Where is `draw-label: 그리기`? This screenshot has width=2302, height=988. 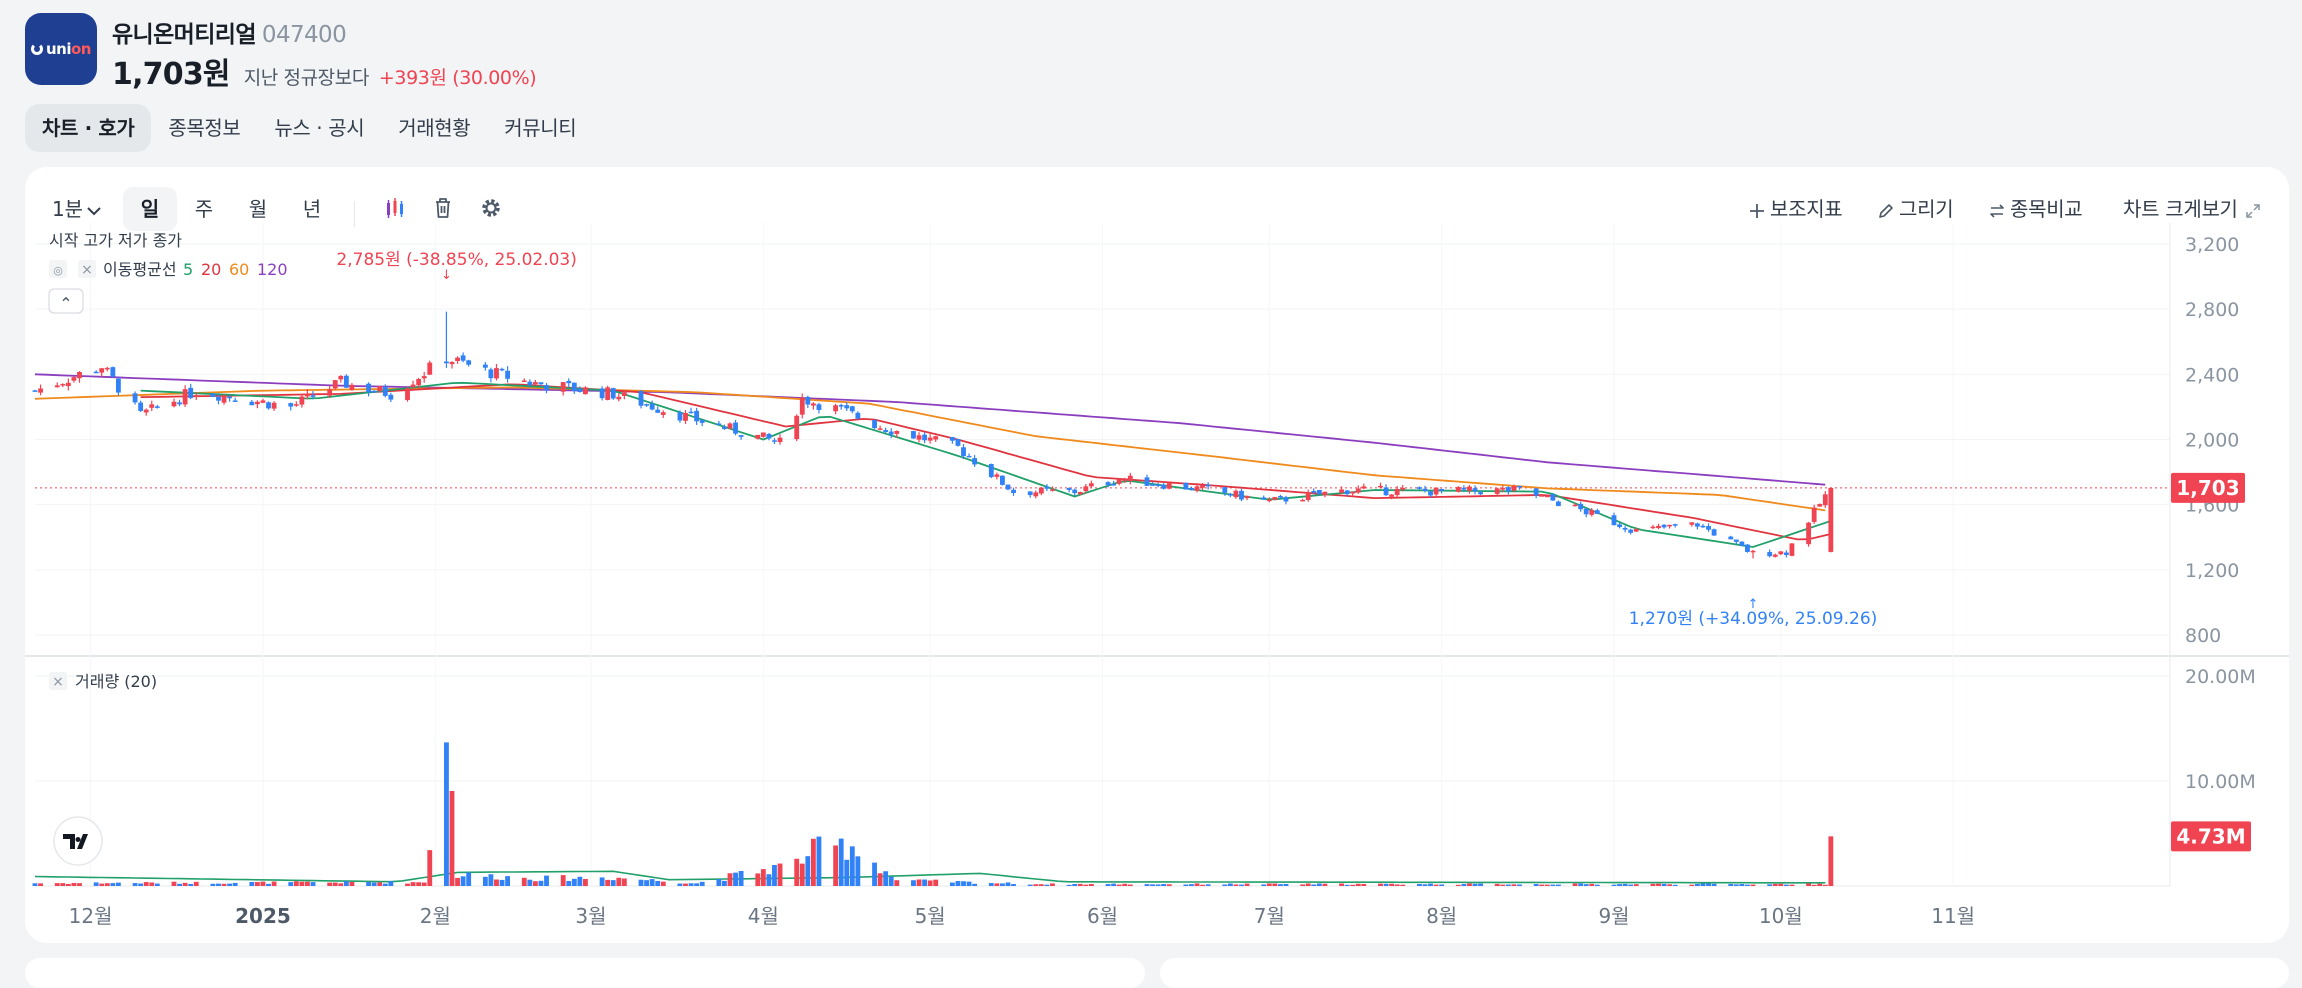 draw-label: 그리기 is located at coordinates (1926, 209).